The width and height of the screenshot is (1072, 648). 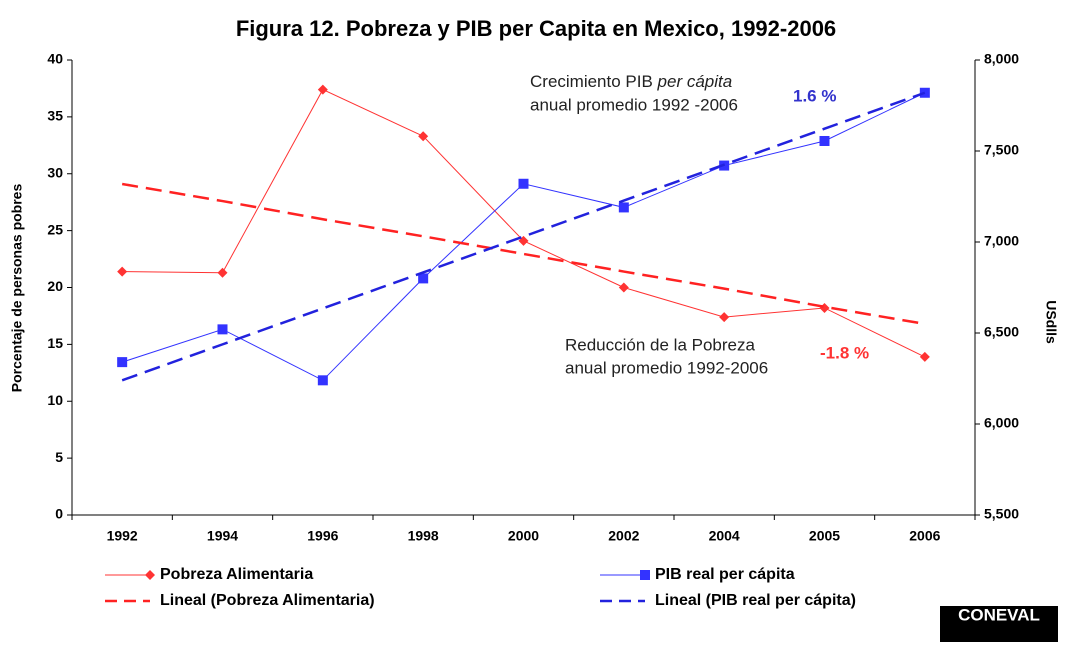 What do you see at coordinates (755, 600) in the screenshot?
I see `legend-label: Lineal (PIB real per cápita)` at bounding box center [755, 600].